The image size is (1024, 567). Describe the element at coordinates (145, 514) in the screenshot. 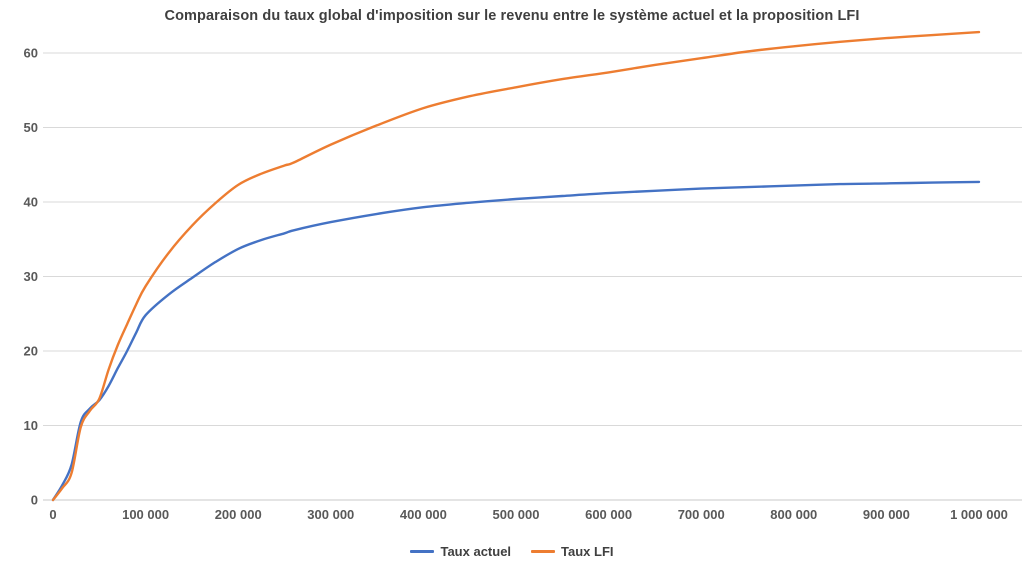

I see `x-tick-label: 100 000` at that location.